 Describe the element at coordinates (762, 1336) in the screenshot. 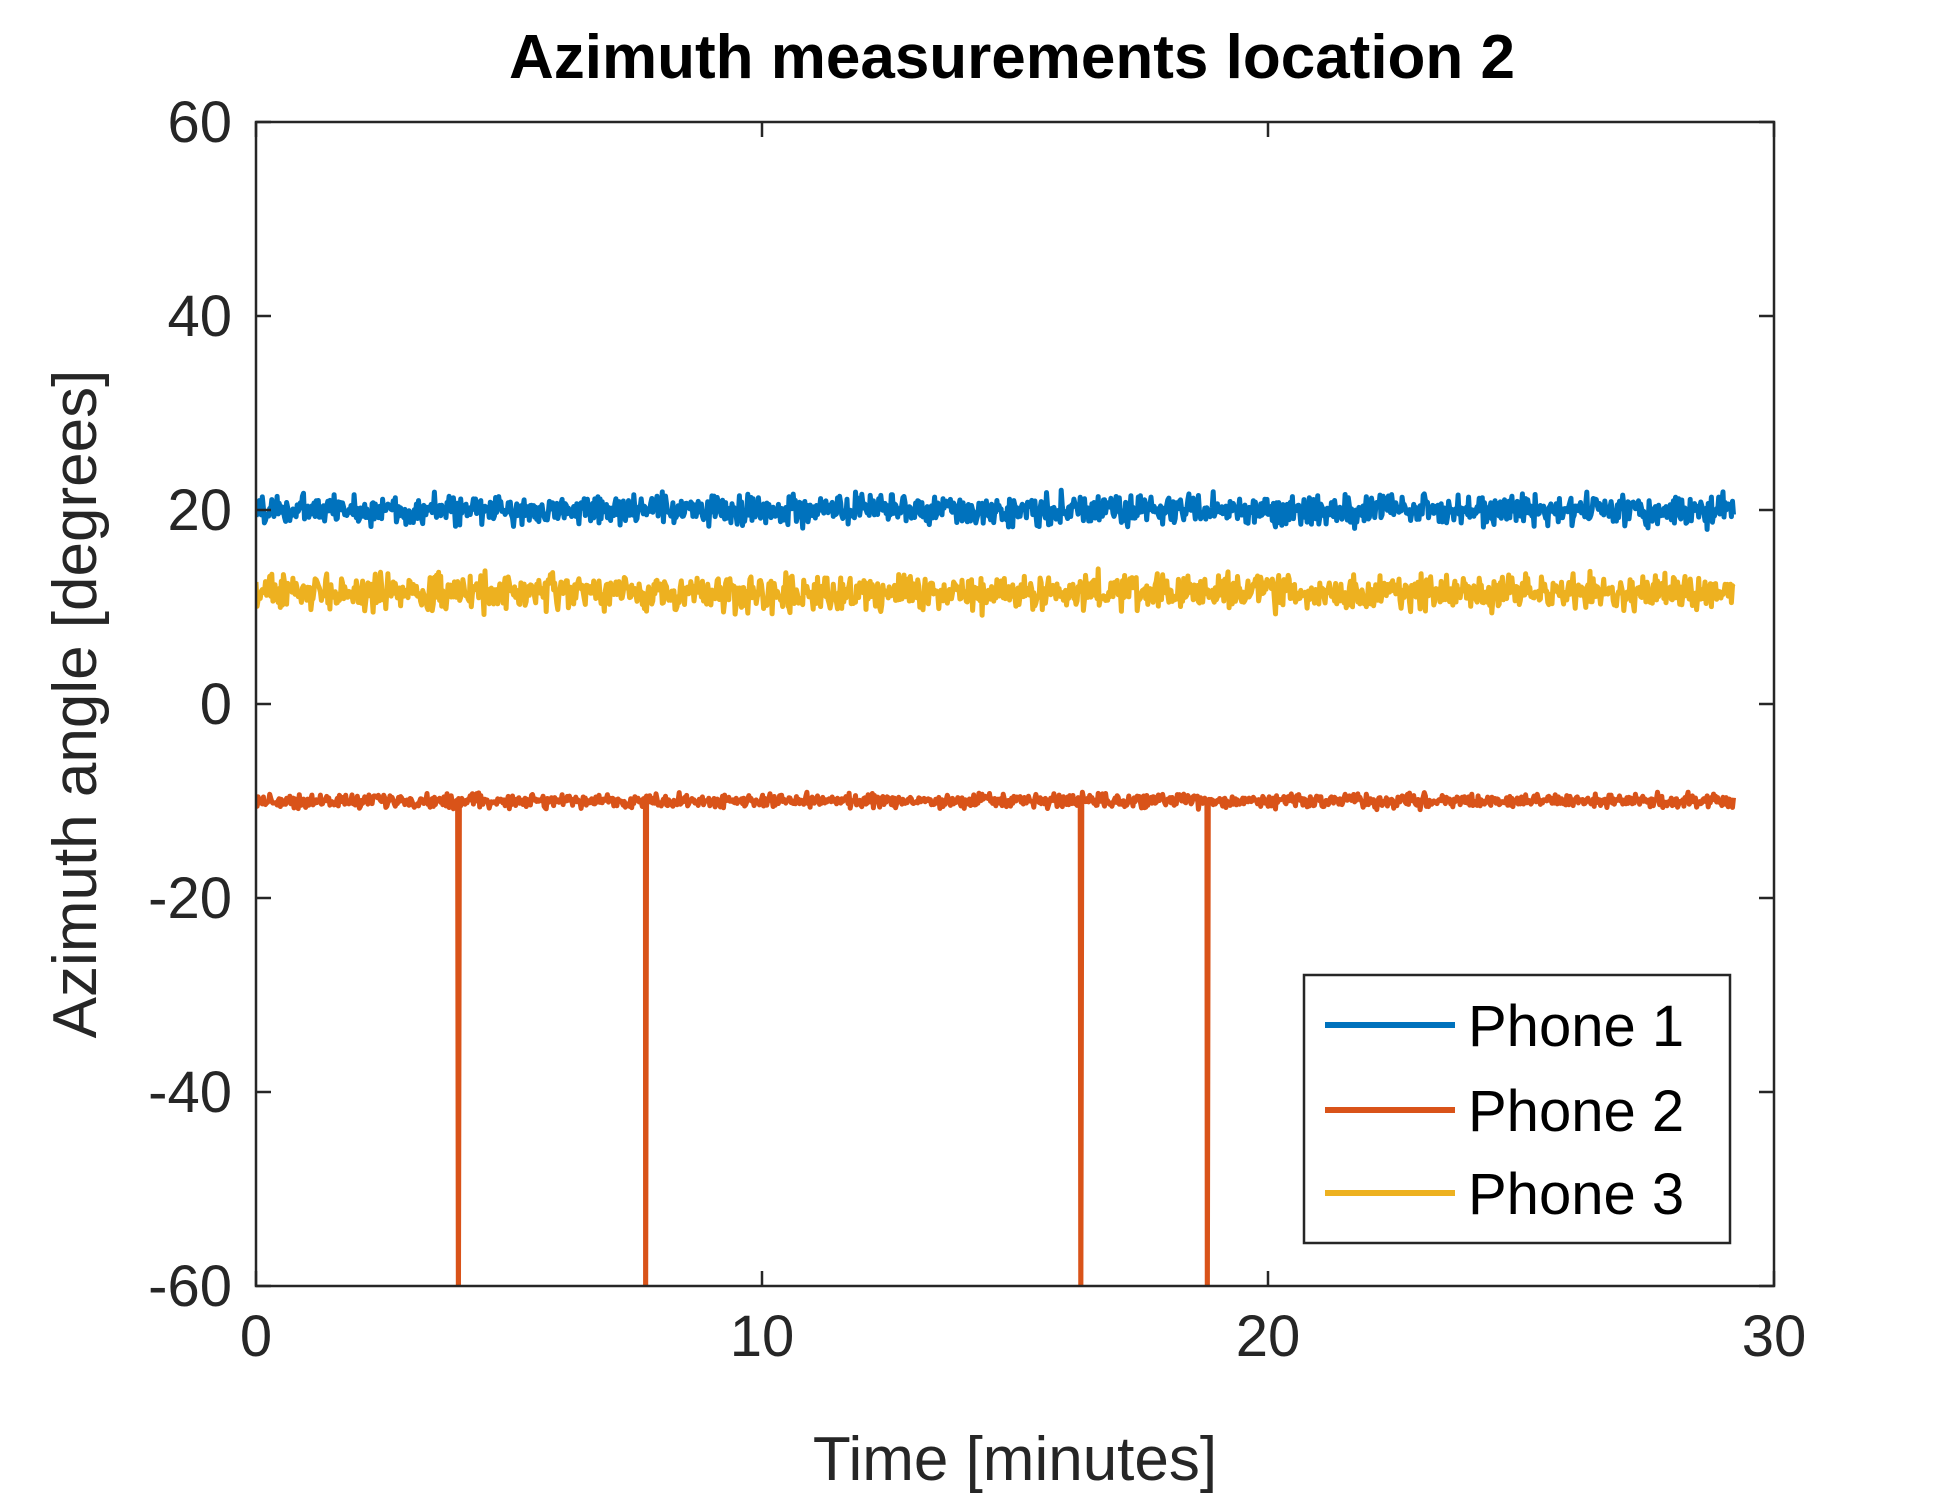

I see `x-tick-label-10: 10` at that location.